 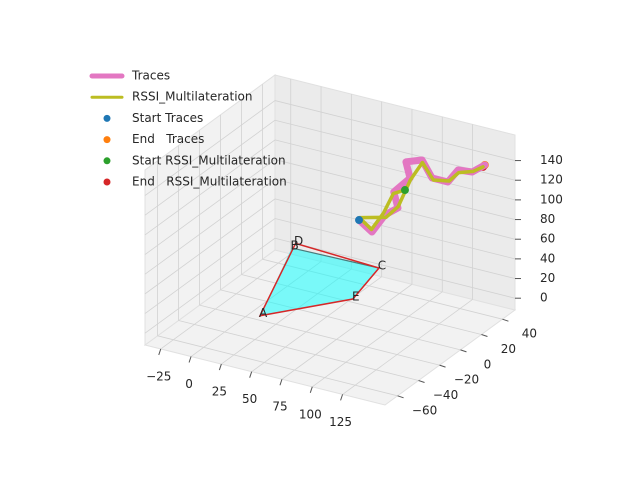 I want to click on series-line, so click(x=422, y=196).